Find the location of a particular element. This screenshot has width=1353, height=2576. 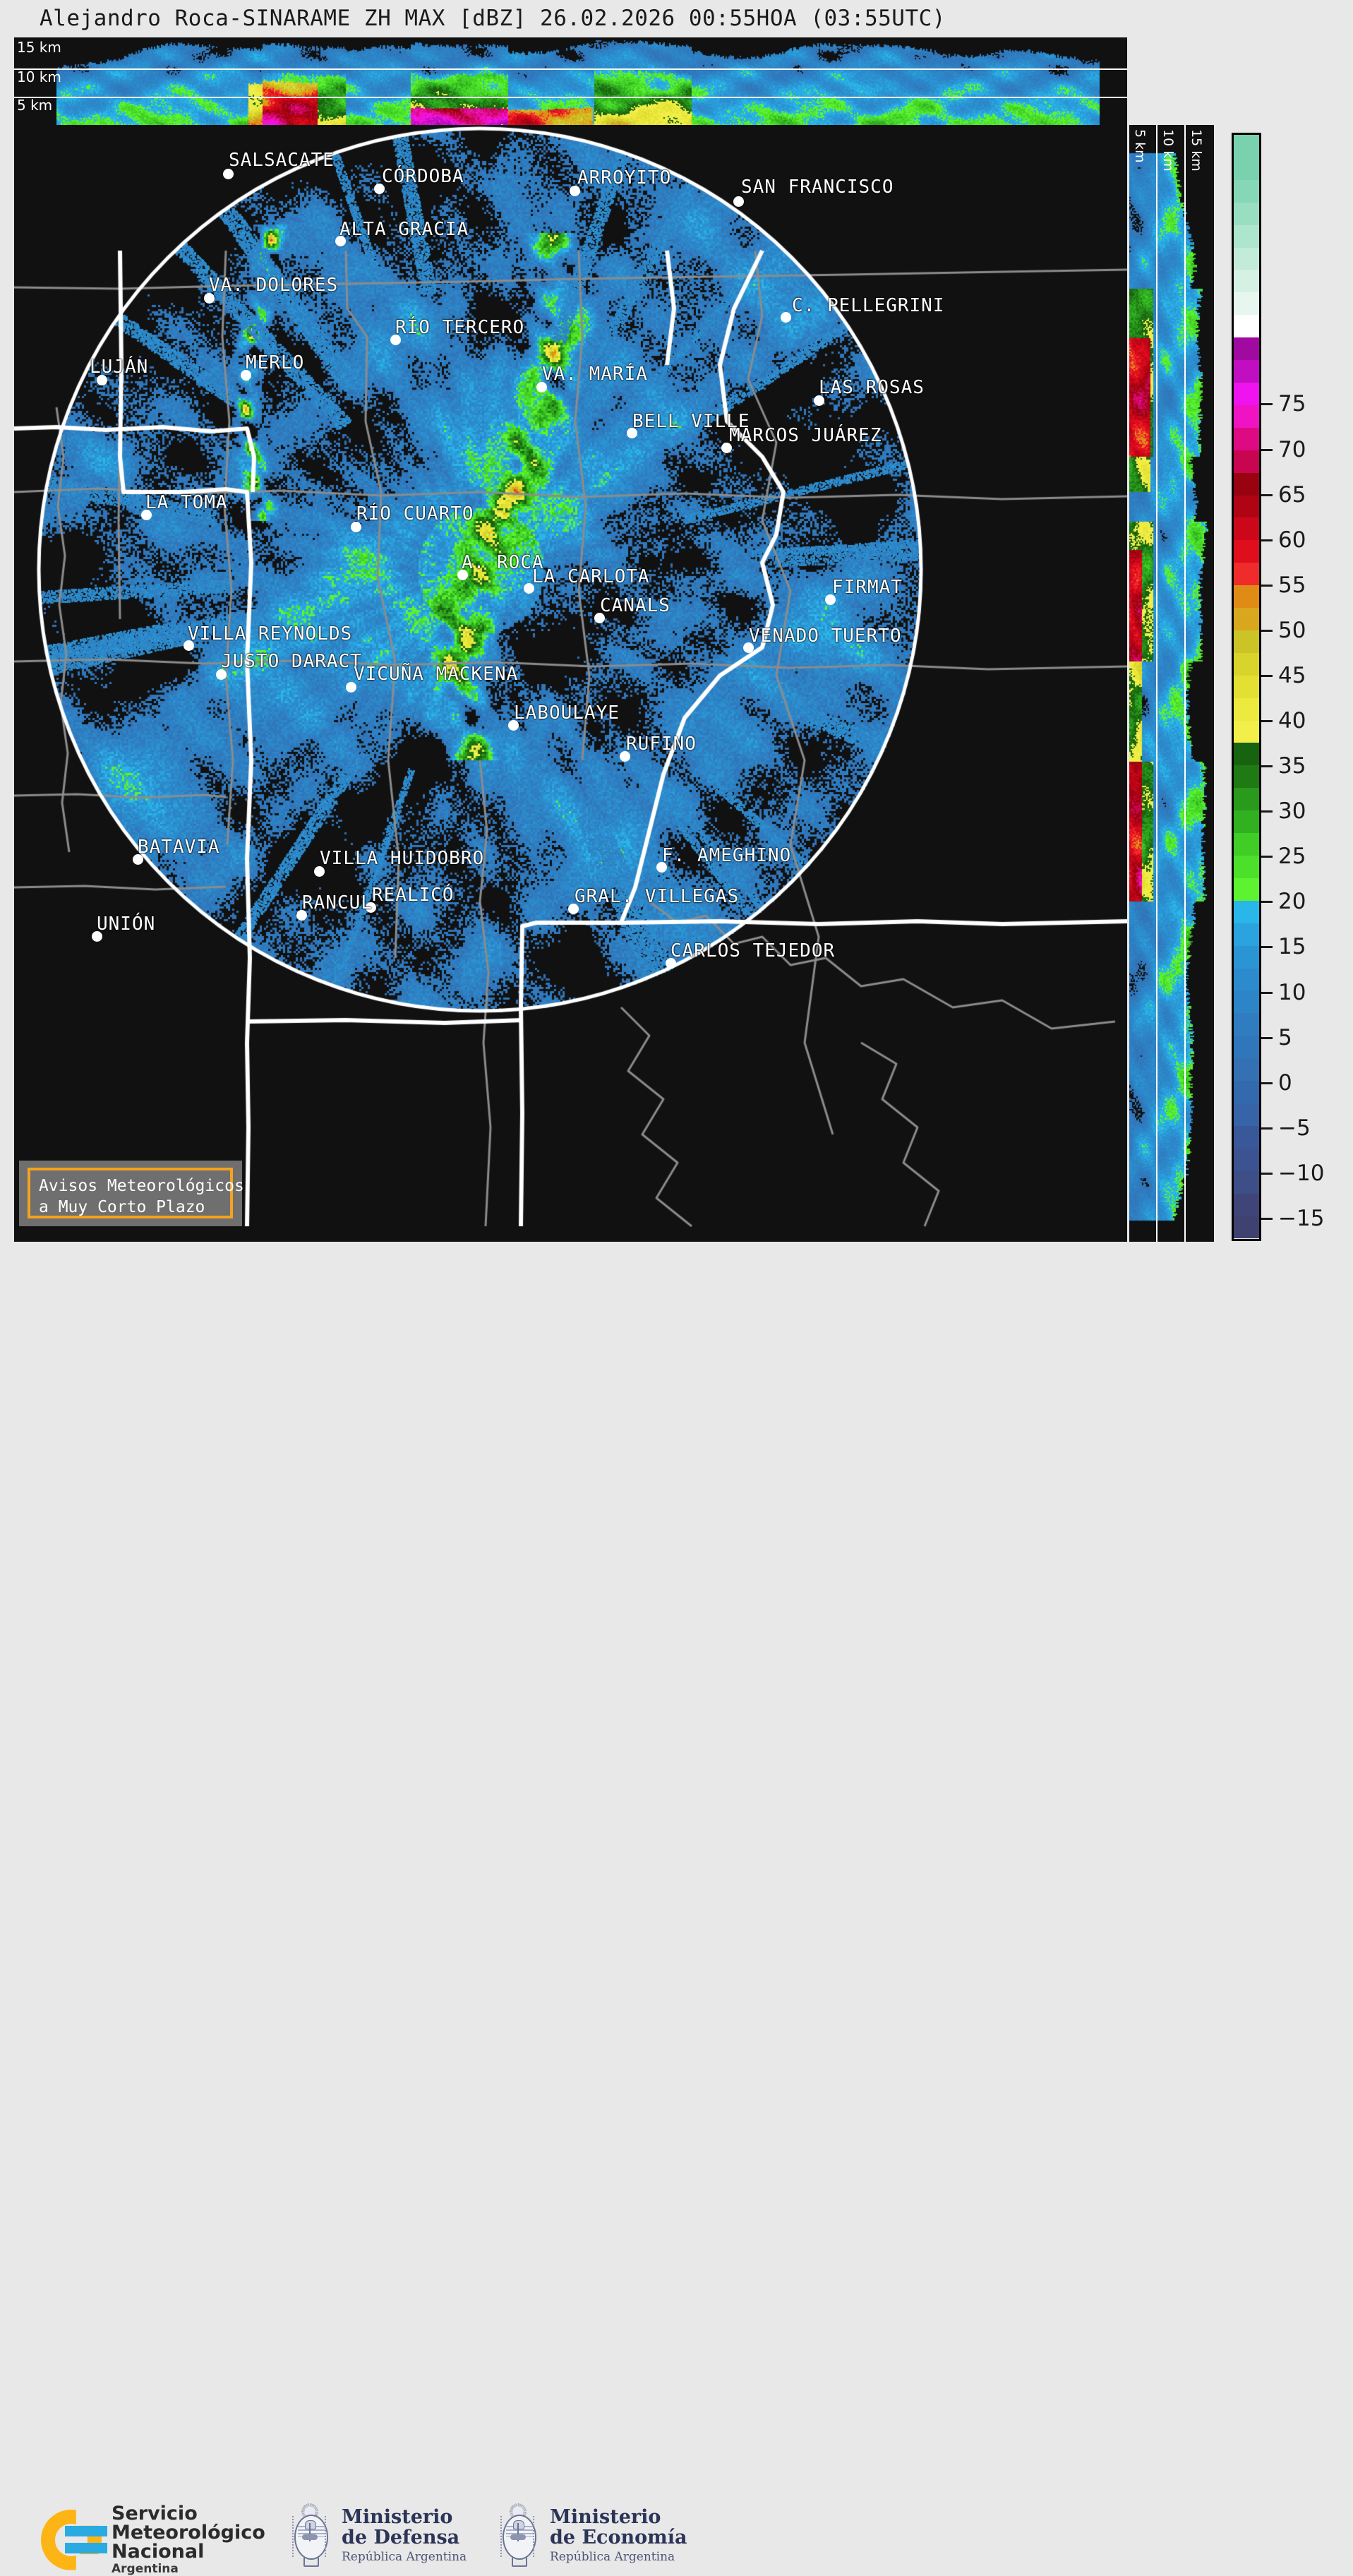

colorbar-tick-label: −15 is located at coordinates (1301, 1218).